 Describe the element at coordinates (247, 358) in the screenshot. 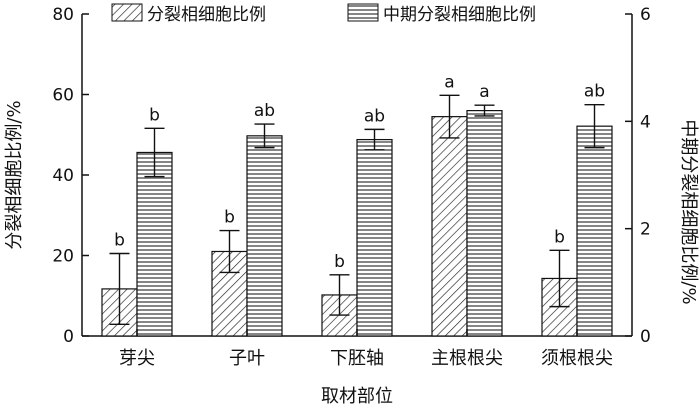

I see `category-label: 子叶` at that location.